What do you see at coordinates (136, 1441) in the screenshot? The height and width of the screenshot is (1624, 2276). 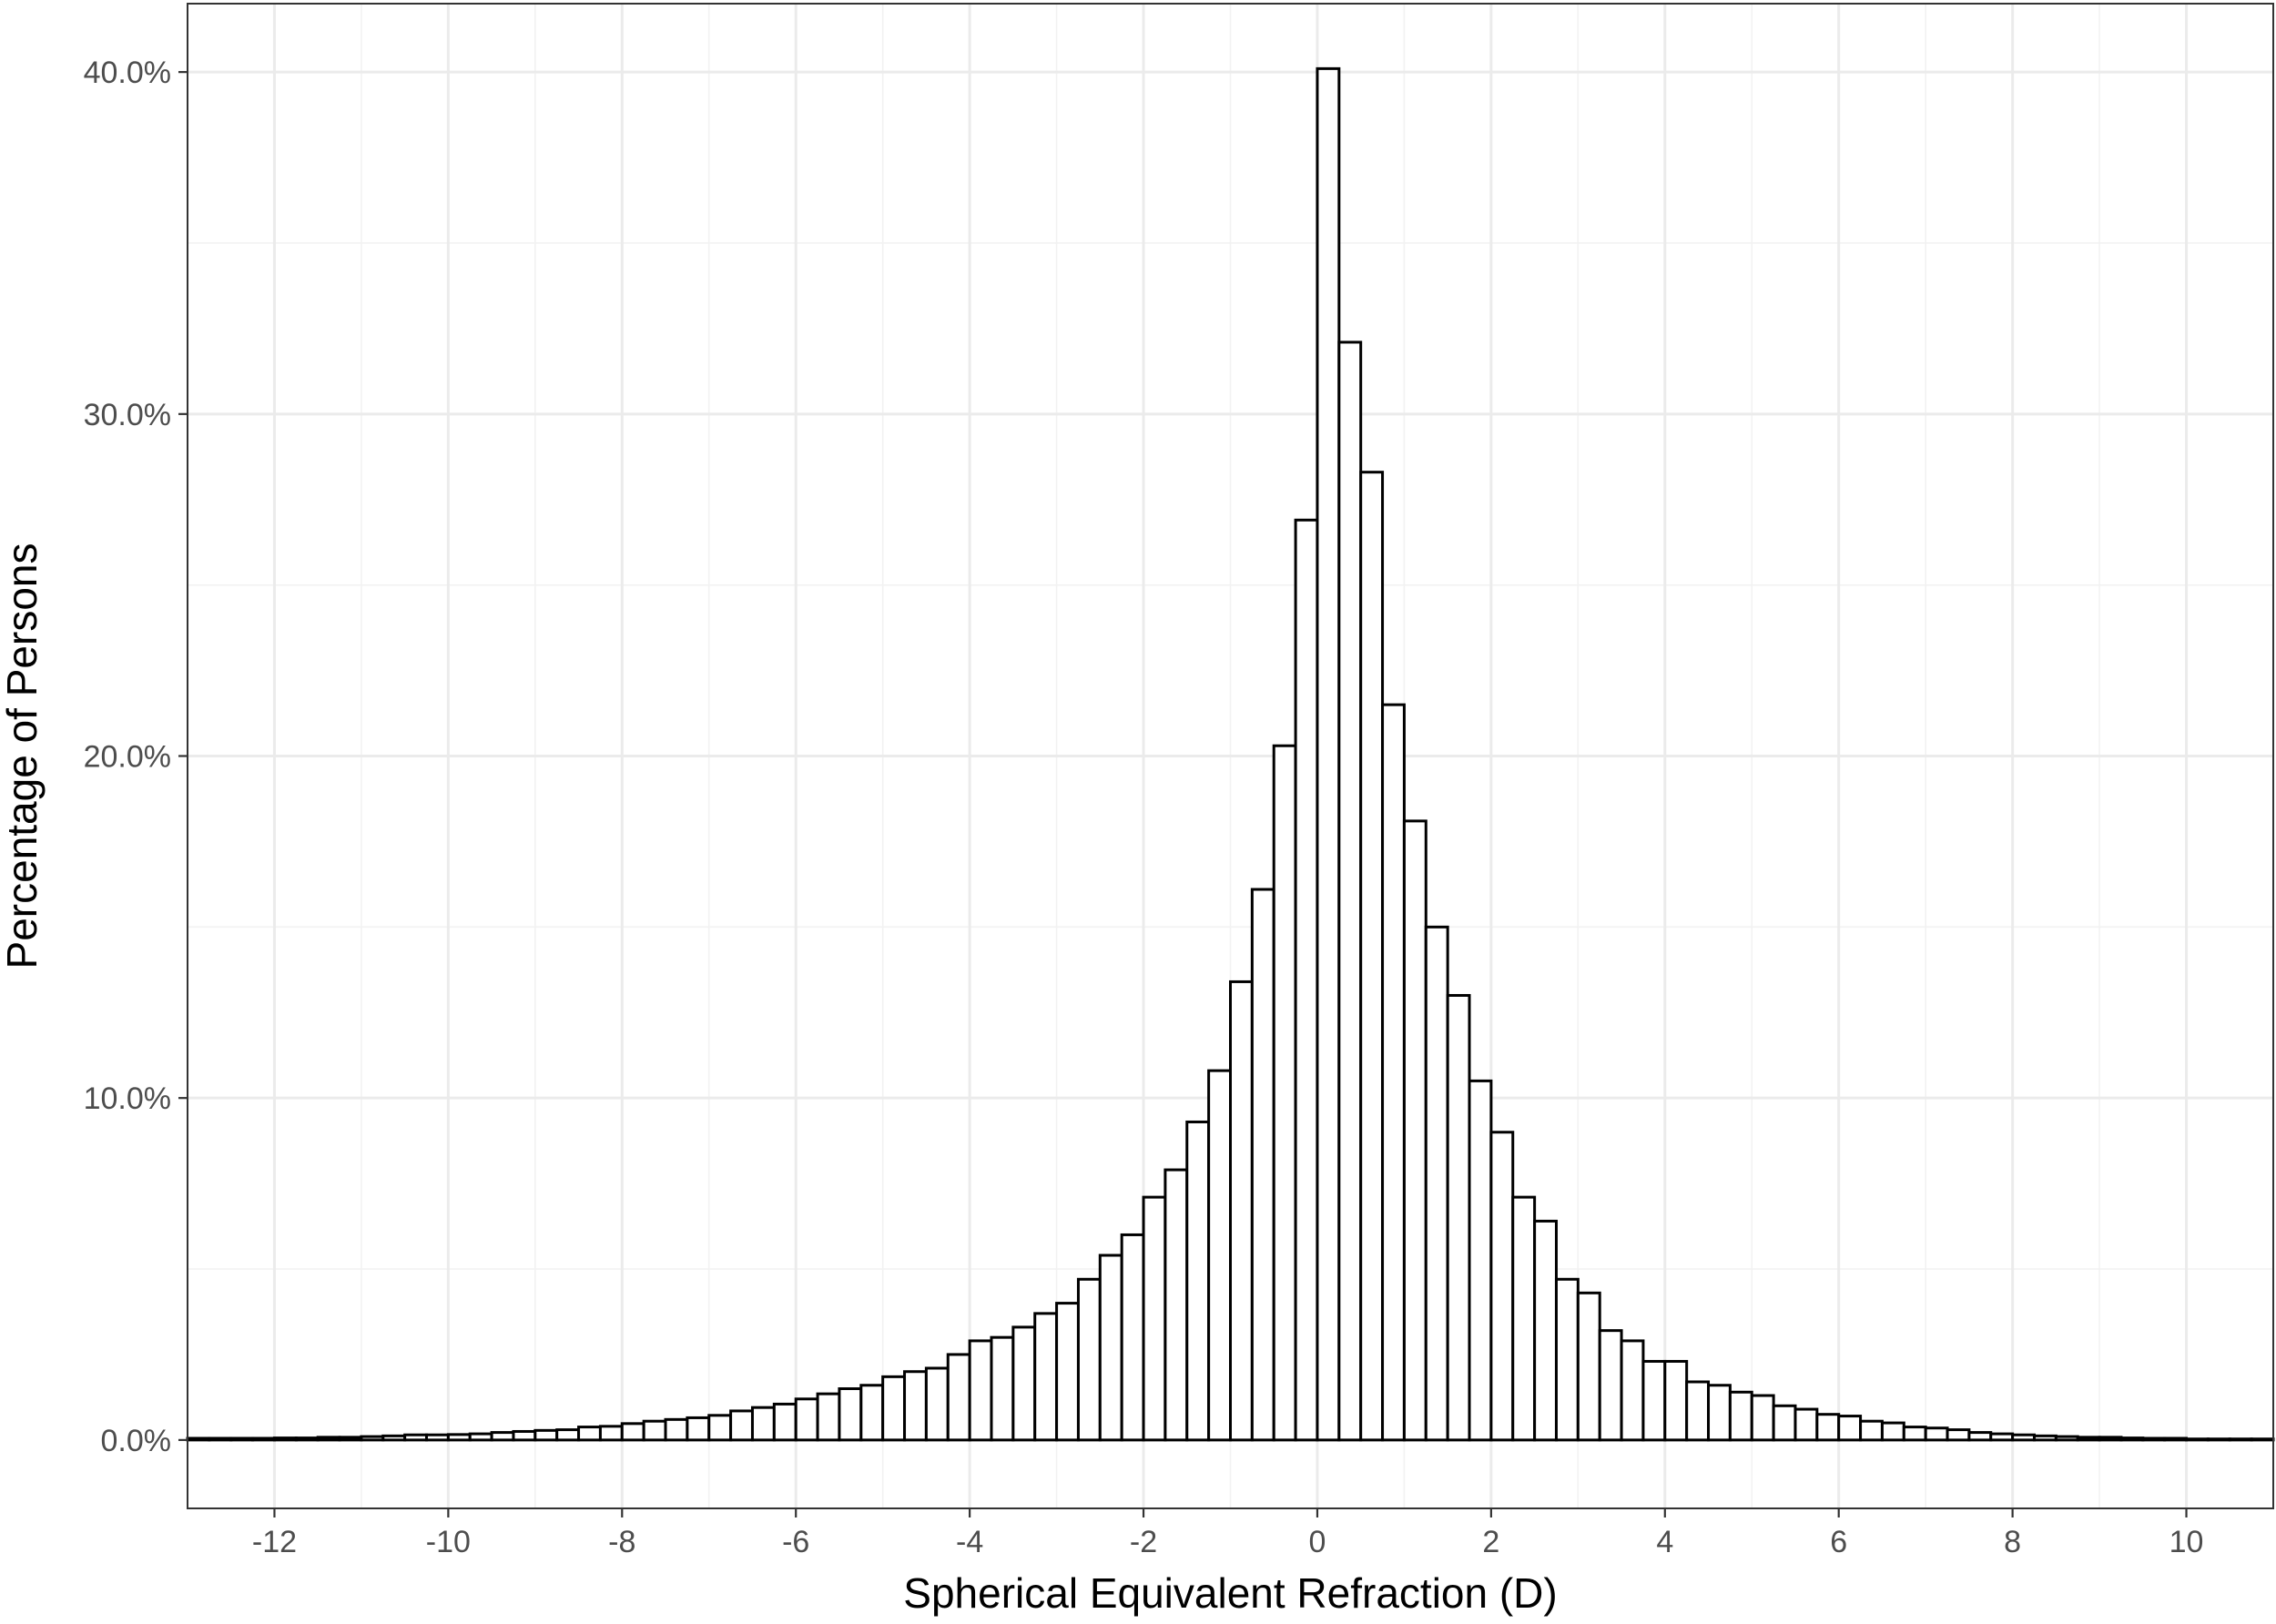 I see `y-tick-label: 0.0%` at bounding box center [136, 1441].